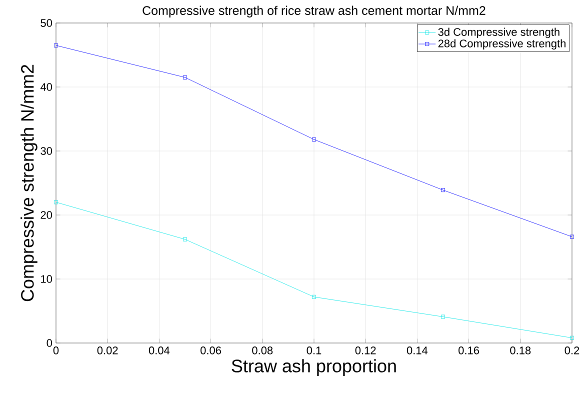 The image size is (582, 400). I want to click on x-tick-label: 0.12, so click(365, 350).